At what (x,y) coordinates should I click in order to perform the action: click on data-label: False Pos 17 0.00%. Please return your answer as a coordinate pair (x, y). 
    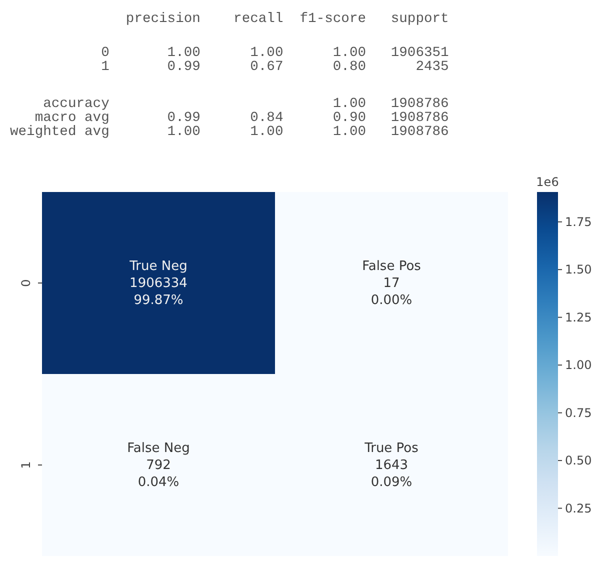
    Looking at the image, I should click on (392, 283).